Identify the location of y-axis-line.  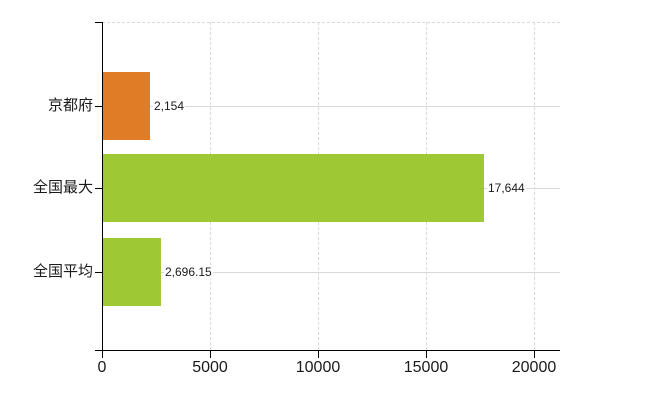
(102, 186).